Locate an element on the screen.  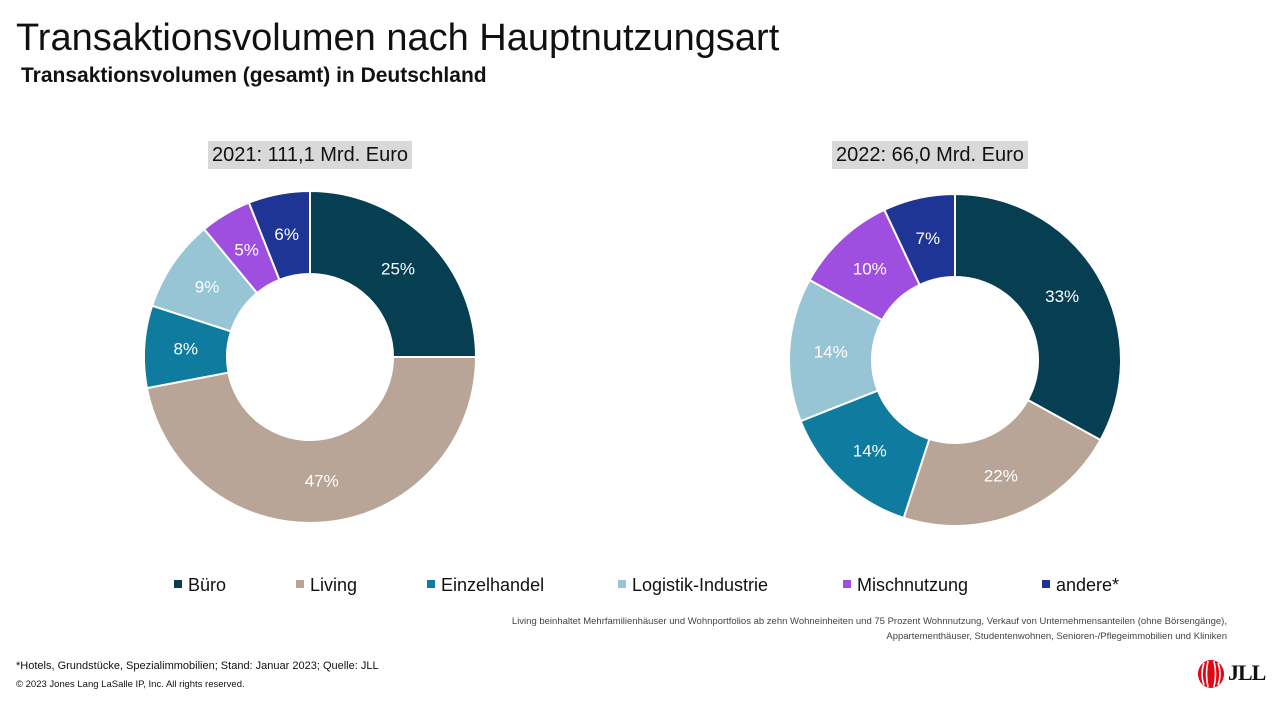
legend-item-mischnutzung: Mischnutzung is located at coordinates (905, 585).